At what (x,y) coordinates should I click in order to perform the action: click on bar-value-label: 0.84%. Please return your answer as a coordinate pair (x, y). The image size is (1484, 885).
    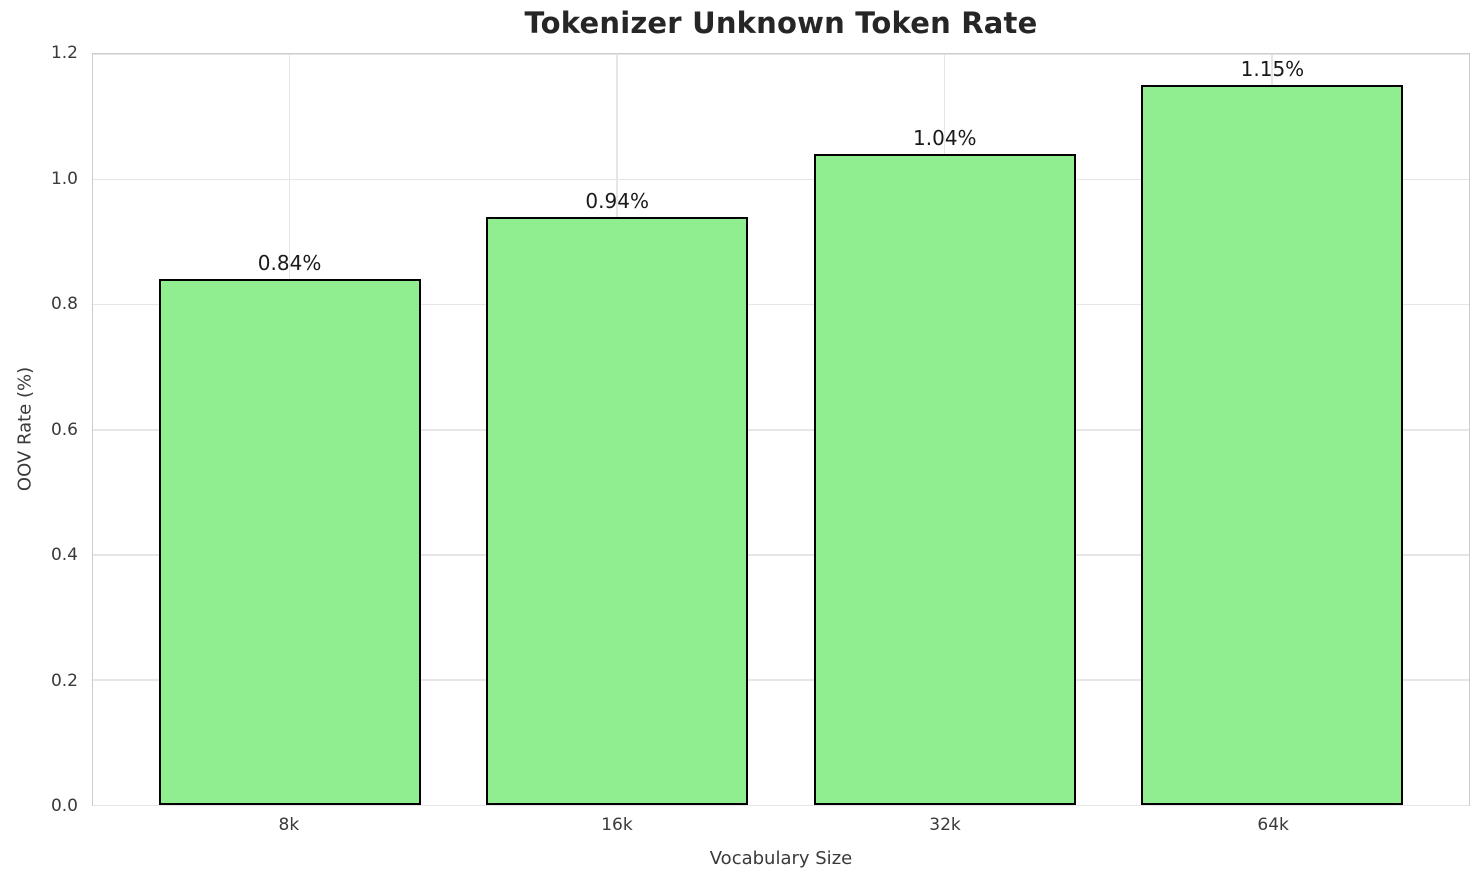
    Looking at the image, I should click on (289, 263).